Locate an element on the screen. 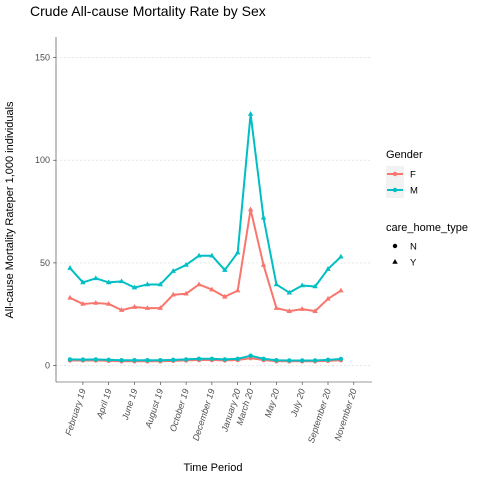  legend-label: N is located at coordinates (413, 247).